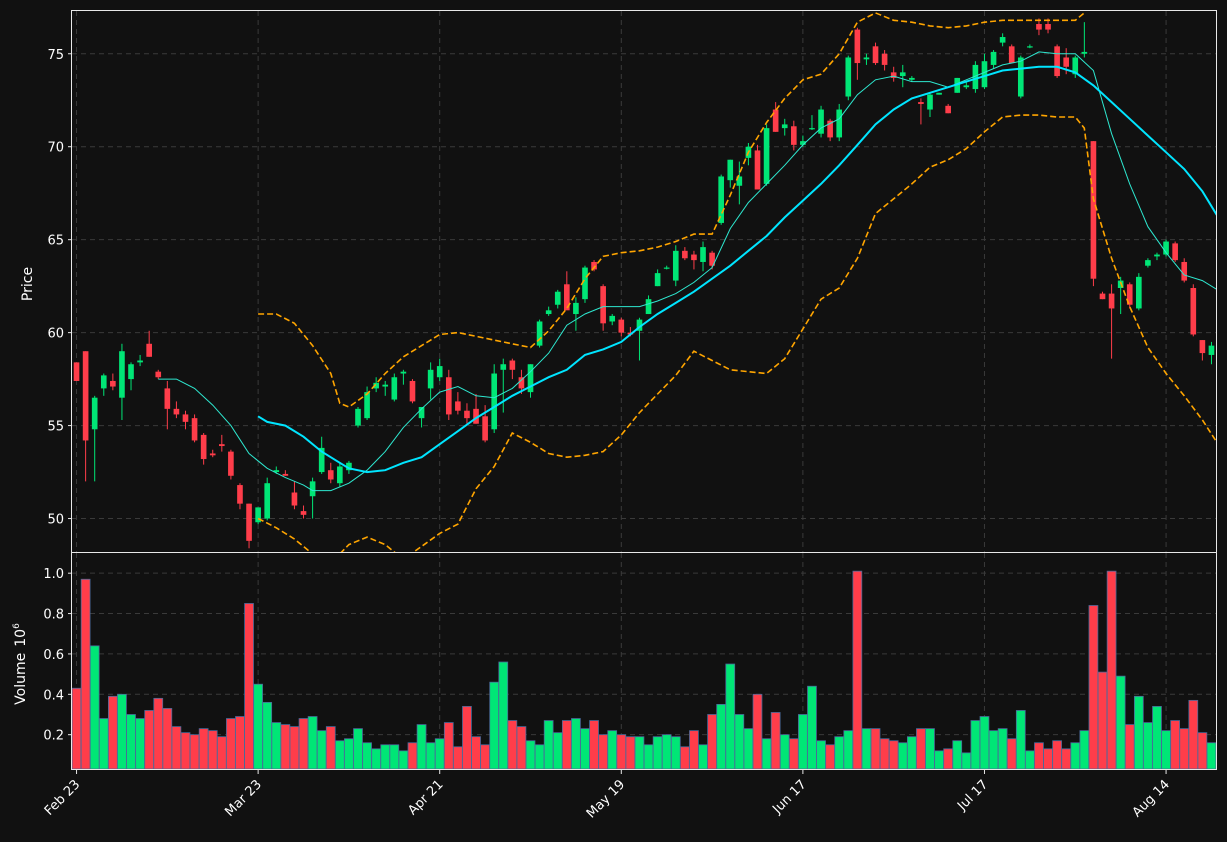  I want to click on price-tick-label: 50, so click(55, 520).